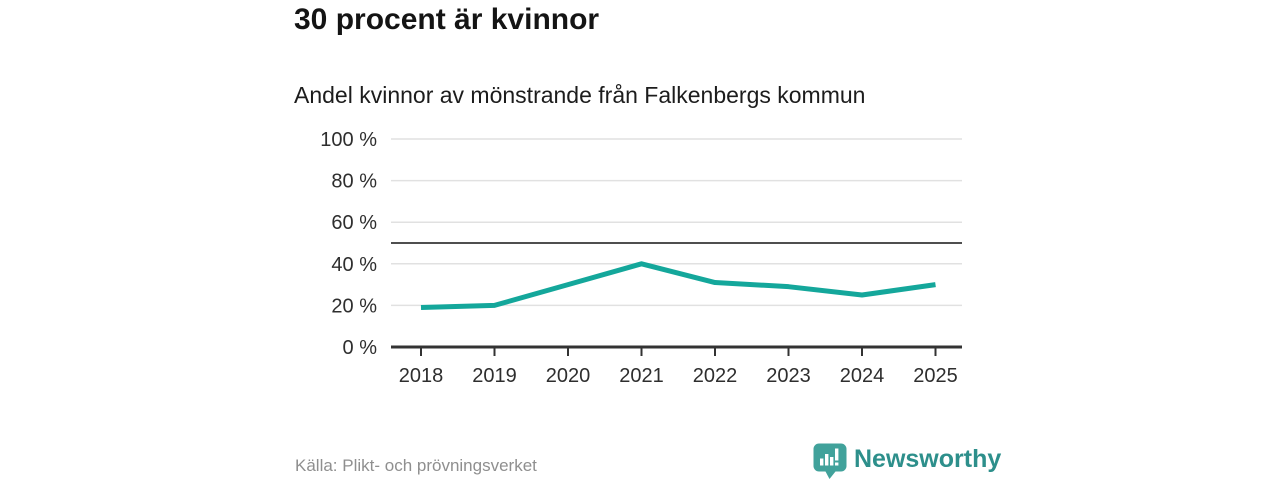 The width and height of the screenshot is (1280, 480). I want to click on x-axis-label: 2025, so click(935, 376).